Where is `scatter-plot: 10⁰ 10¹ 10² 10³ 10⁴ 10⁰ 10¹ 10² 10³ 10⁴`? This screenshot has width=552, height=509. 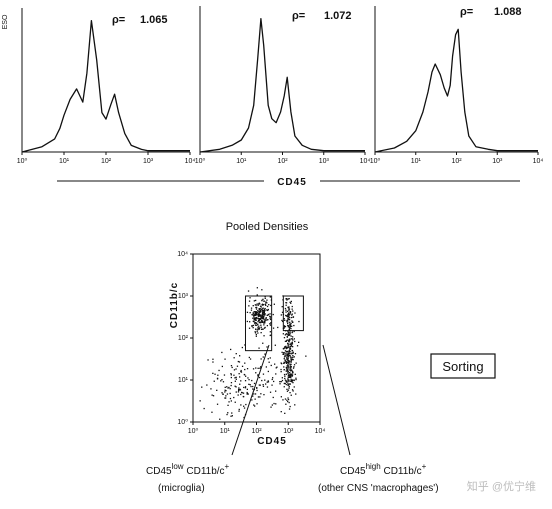 scatter-plot: 10⁰ 10¹ 10² 10³ 10⁴ 10⁰ 10¹ 10² 10³ 10⁴ is located at coordinates (251, 343).